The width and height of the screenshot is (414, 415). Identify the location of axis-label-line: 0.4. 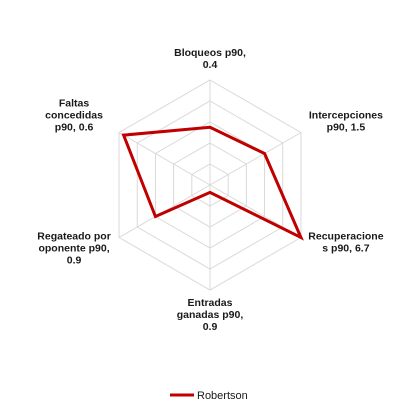
(210, 65).